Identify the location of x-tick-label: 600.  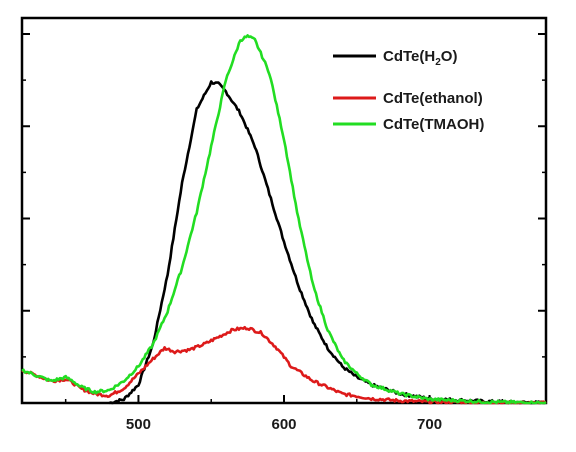
(283, 424).